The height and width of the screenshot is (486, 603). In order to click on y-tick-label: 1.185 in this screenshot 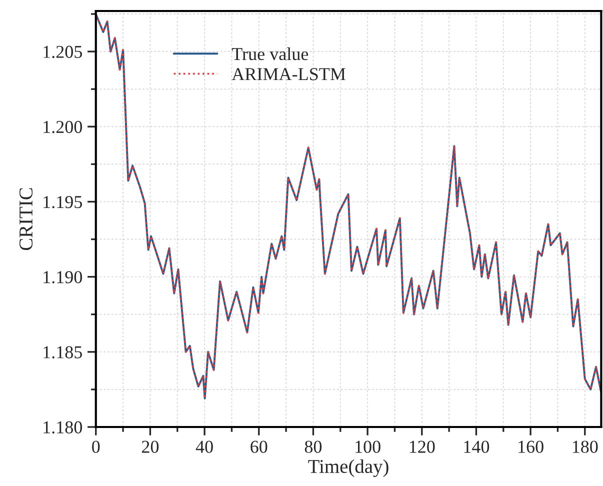, I will do `click(63, 352)`.